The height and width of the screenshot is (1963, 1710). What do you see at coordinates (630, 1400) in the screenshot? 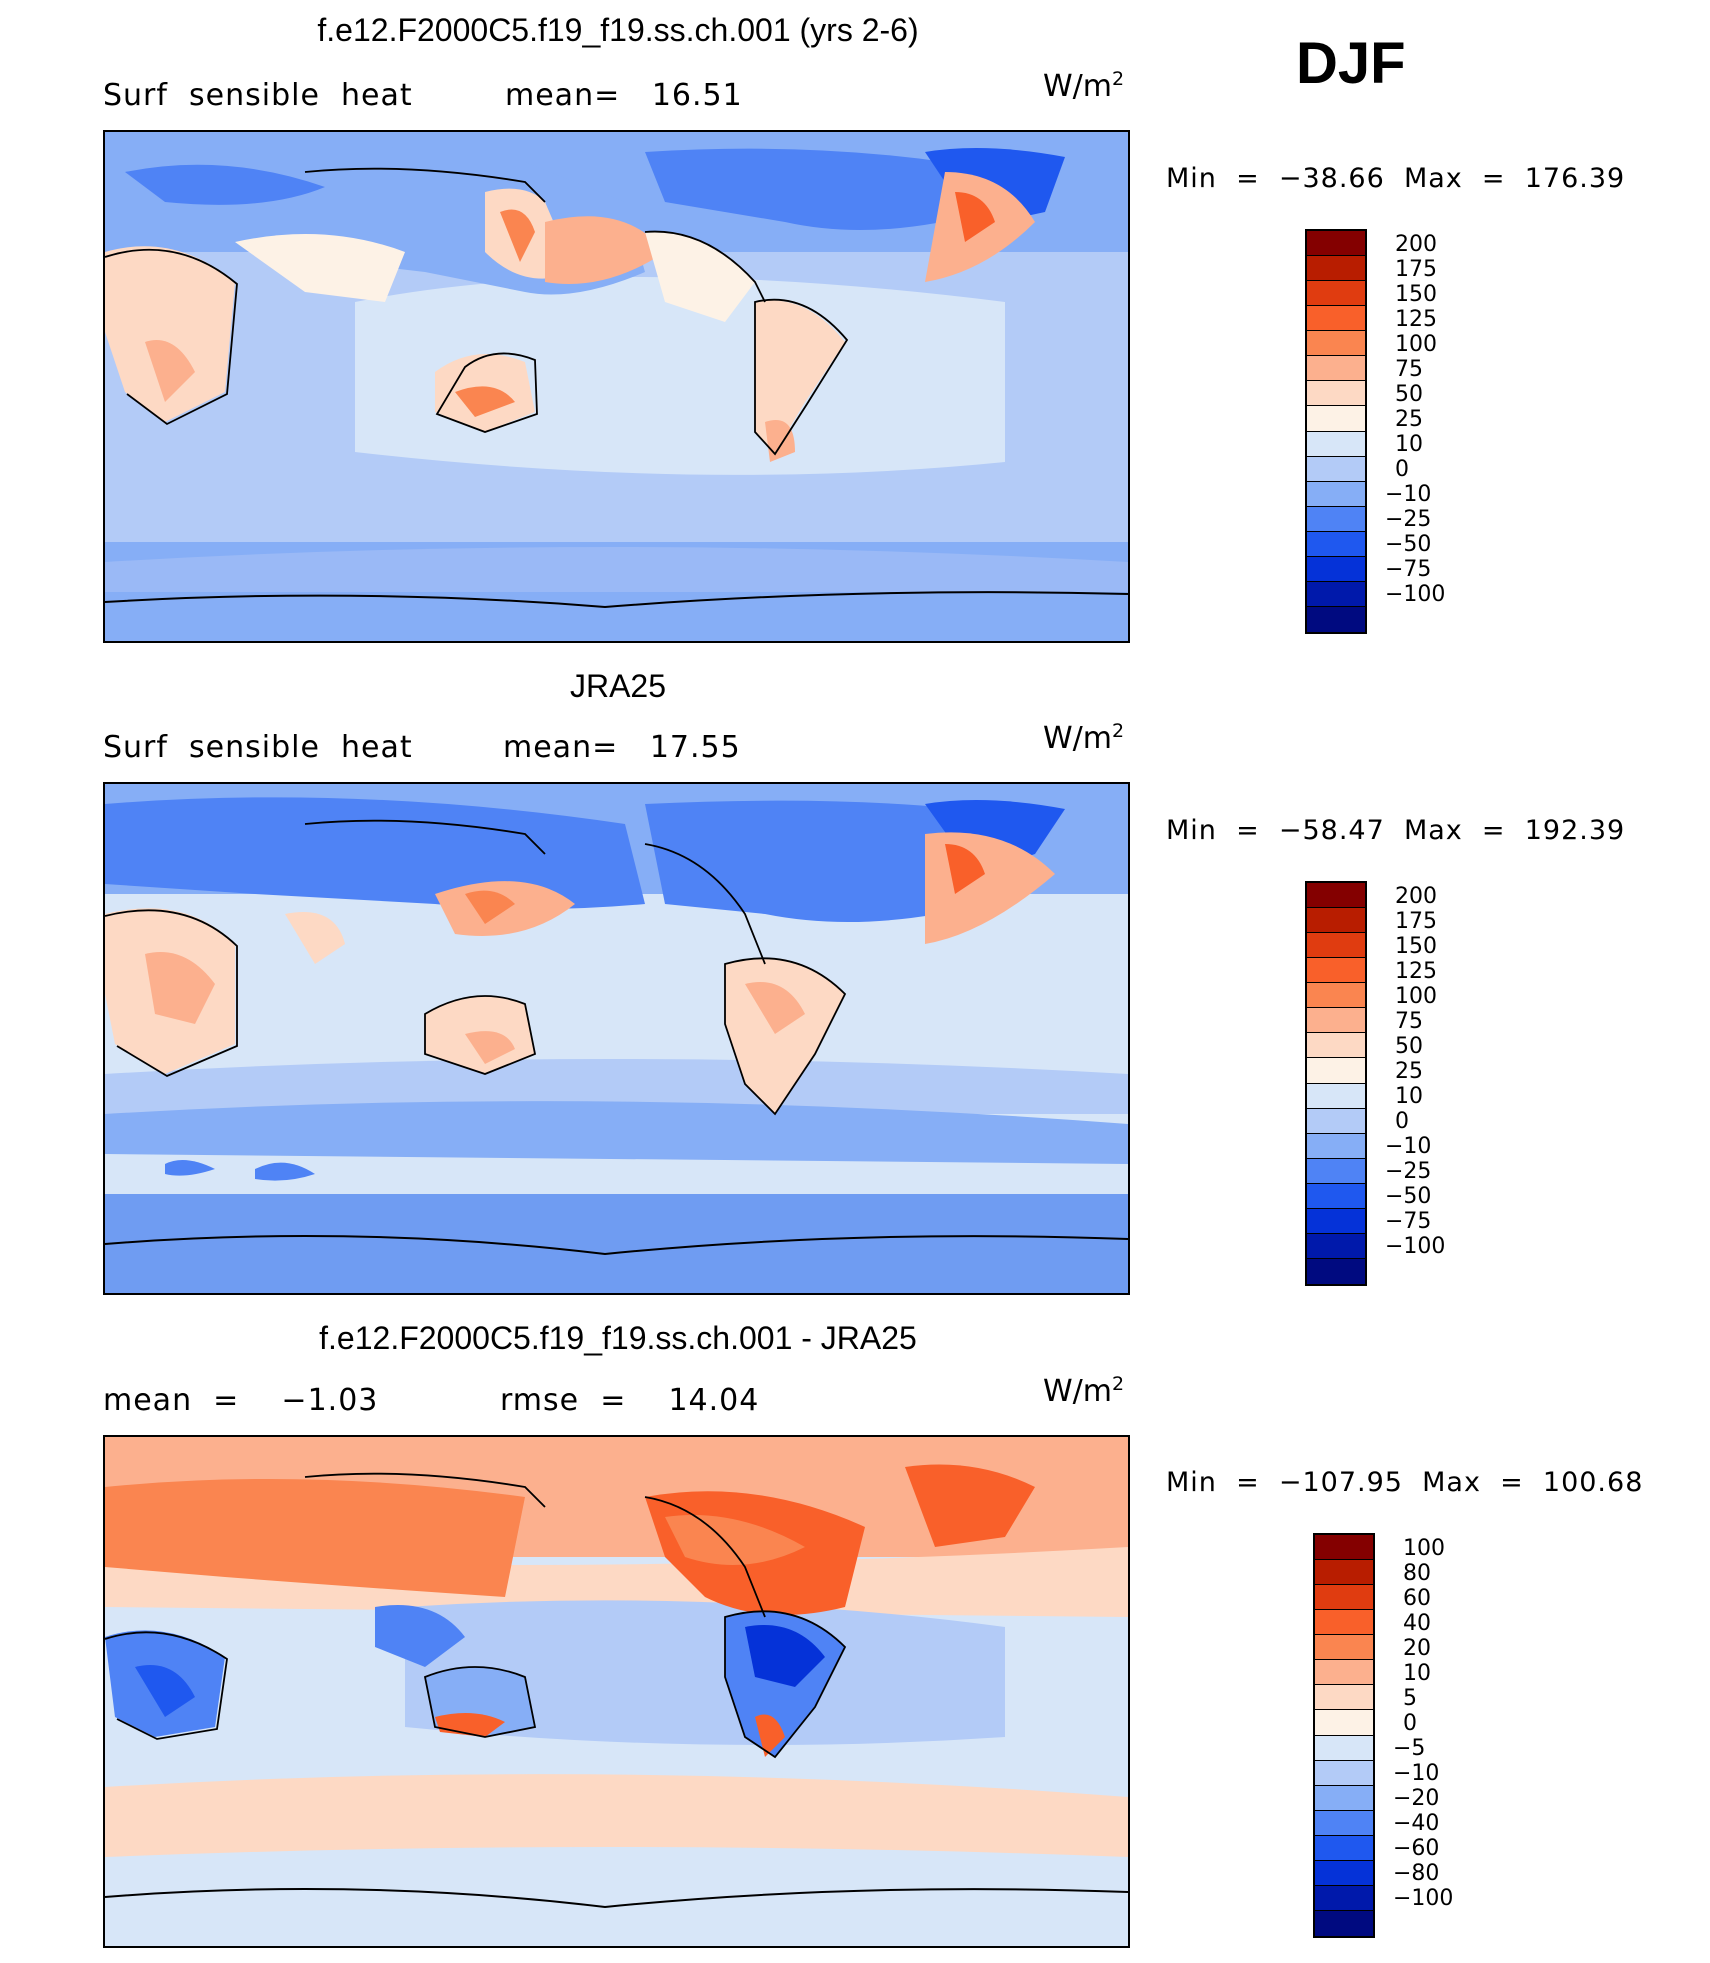
I see `panel-3-rmse-label: rmse = 14.04` at bounding box center [630, 1400].